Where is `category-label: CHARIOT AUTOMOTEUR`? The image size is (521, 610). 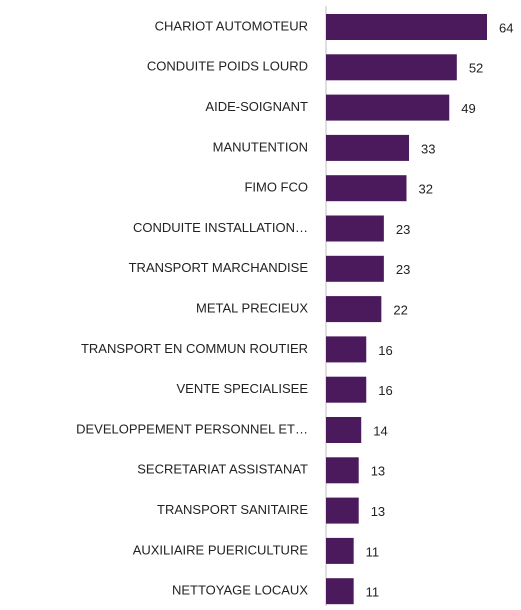
category-label: CHARIOT AUTOMOTEUR is located at coordinates (231, 25).